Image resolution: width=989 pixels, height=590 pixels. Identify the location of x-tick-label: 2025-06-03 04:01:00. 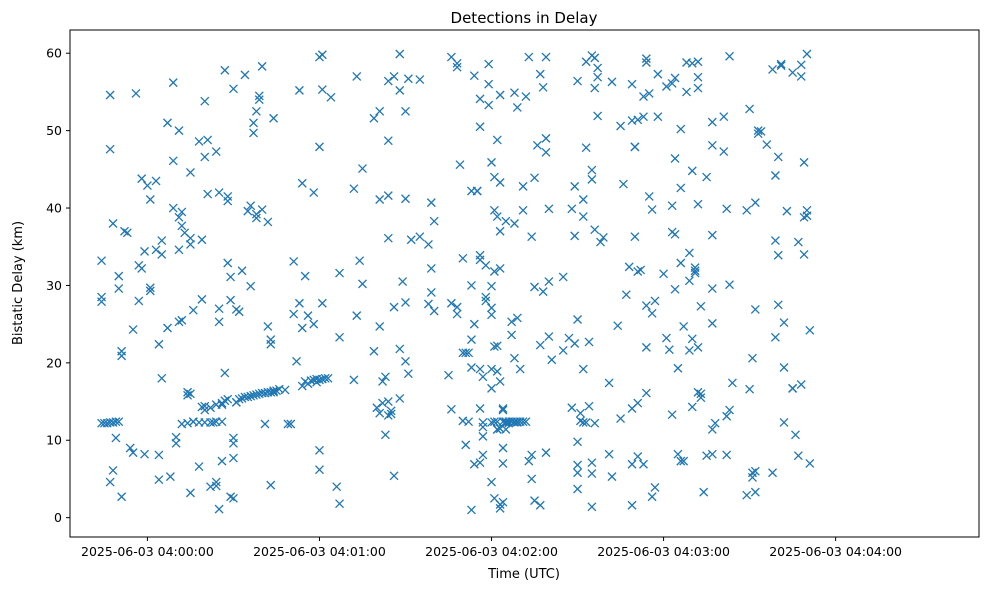
(319, 551).